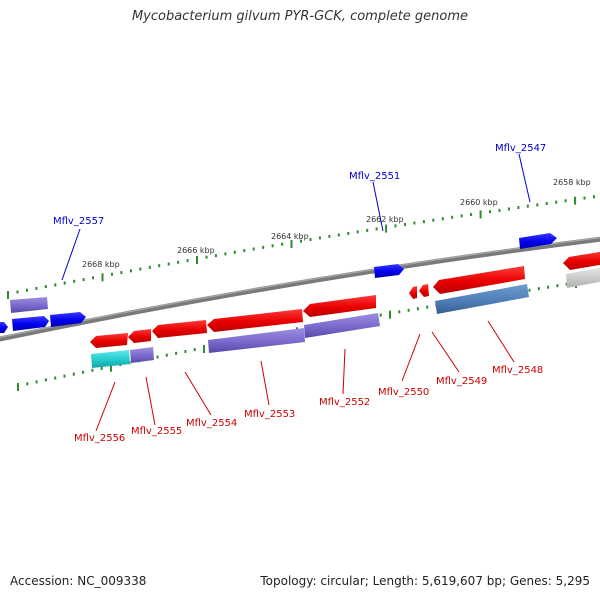 The height and width of the screenshot is (600, 600). What do you see at coordinates (572, 182) in the screenshot?
I see `ruler-label-2658: 2658 kbp` at bounding box center [572, 182].